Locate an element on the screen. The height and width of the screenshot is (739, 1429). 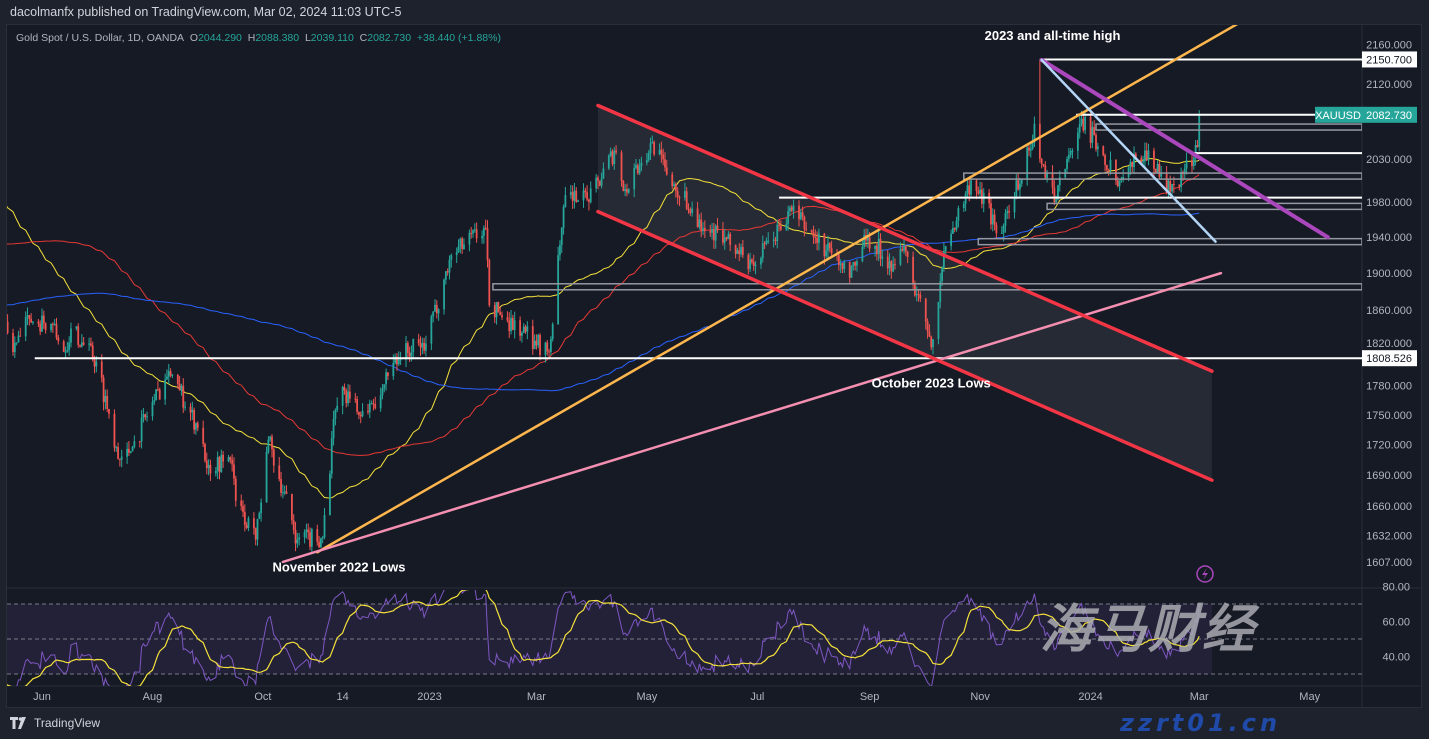
tradingview-brand: TradingView is located at coordinates (67, 723).